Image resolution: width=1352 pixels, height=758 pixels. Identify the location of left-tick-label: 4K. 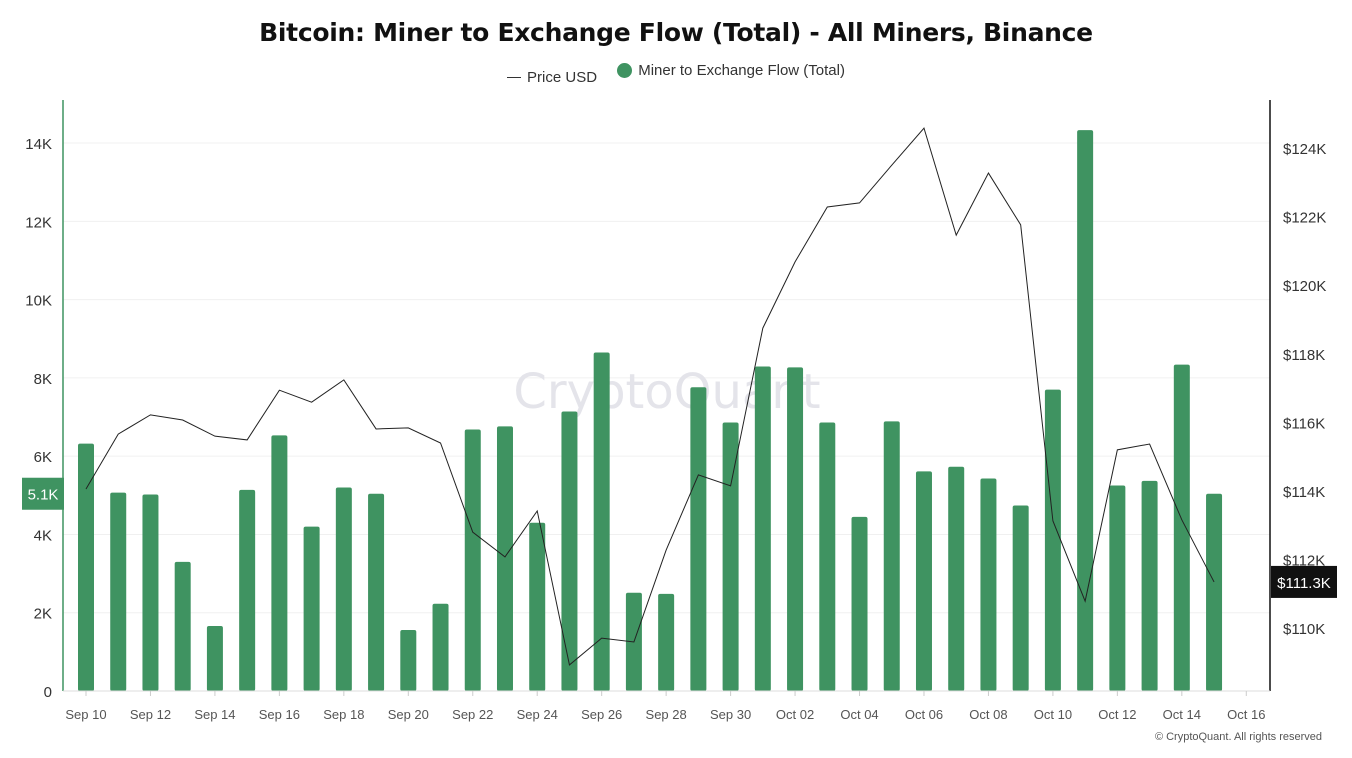
(43, 535).